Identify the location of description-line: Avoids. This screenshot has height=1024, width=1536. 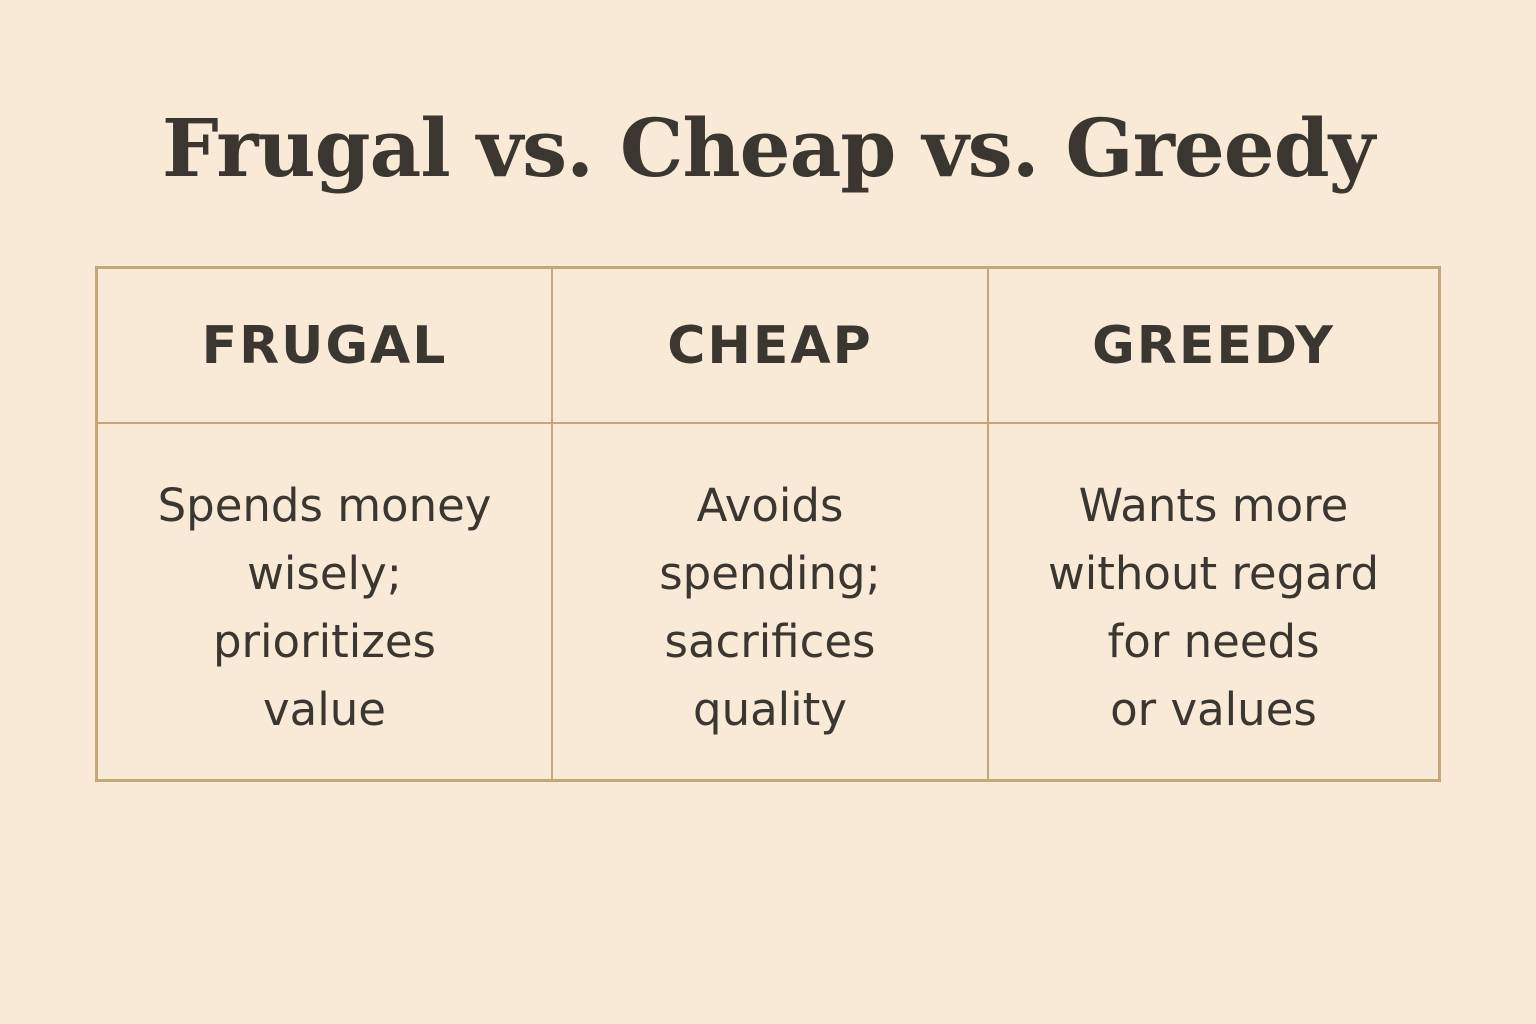
(770, 505).